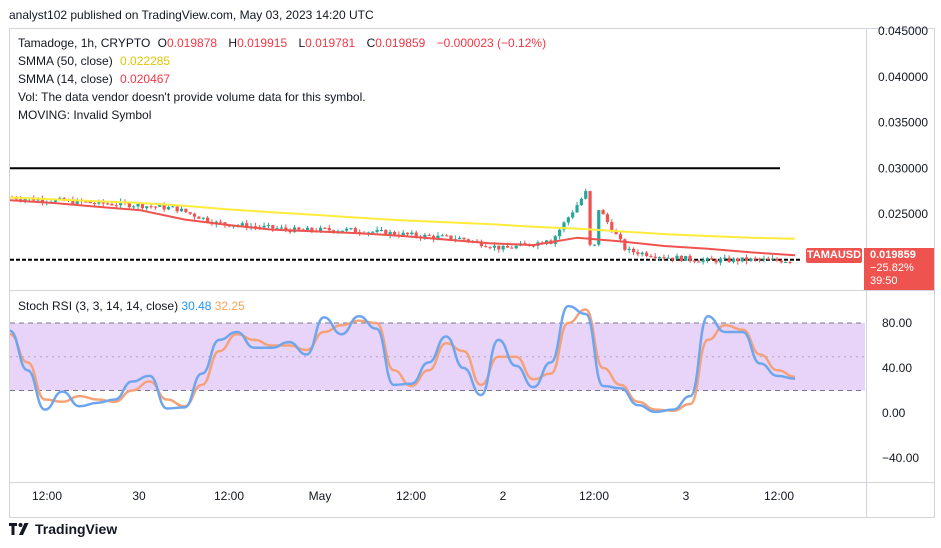  I want to click on sma50-line, so click(402, 218).